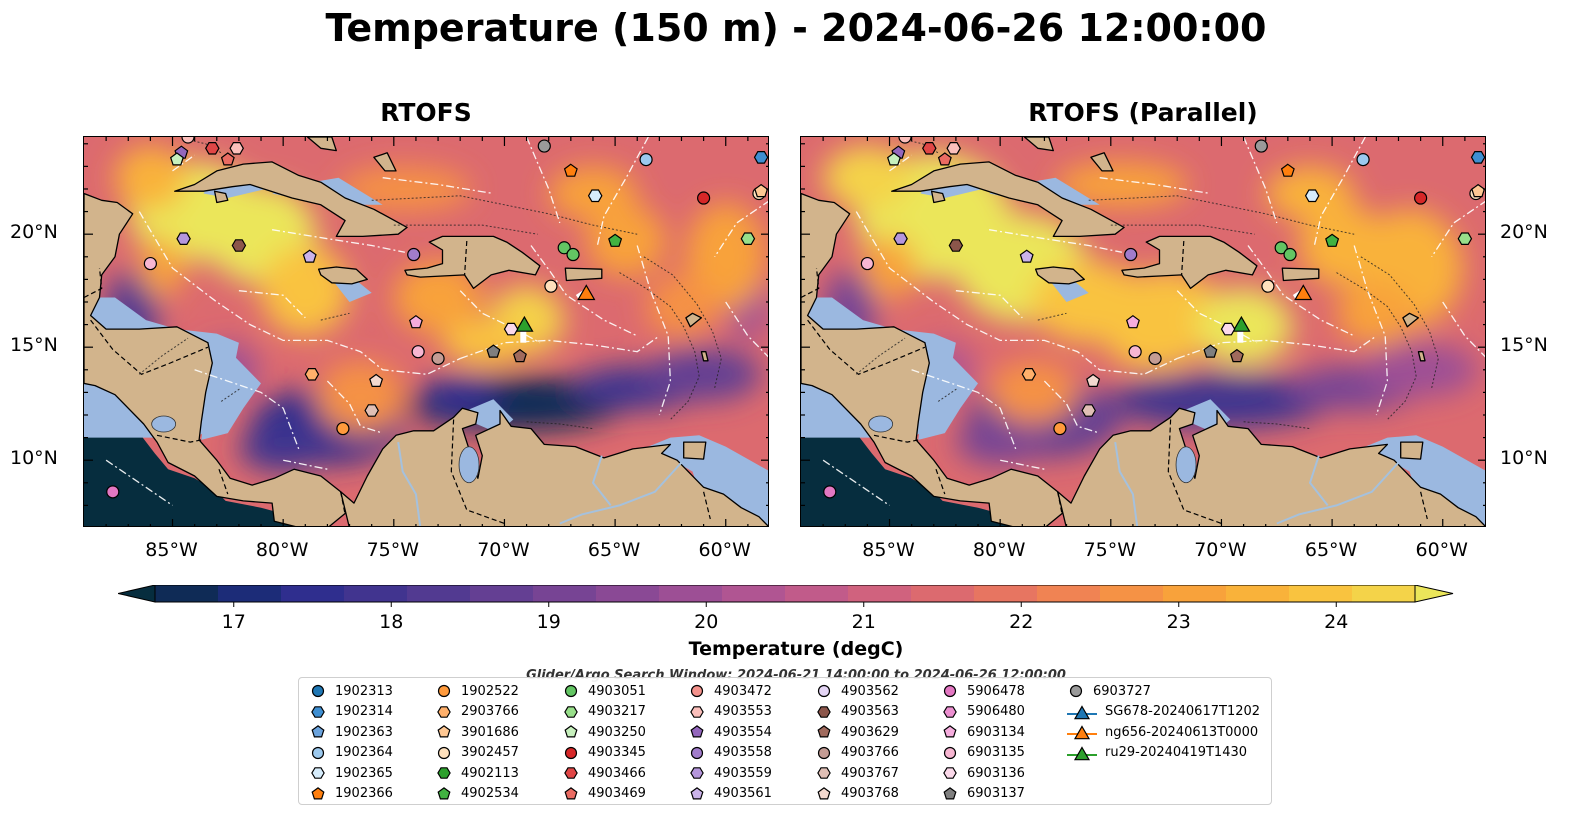  I want to click on legend-label: 4903469, so click(617, 793).